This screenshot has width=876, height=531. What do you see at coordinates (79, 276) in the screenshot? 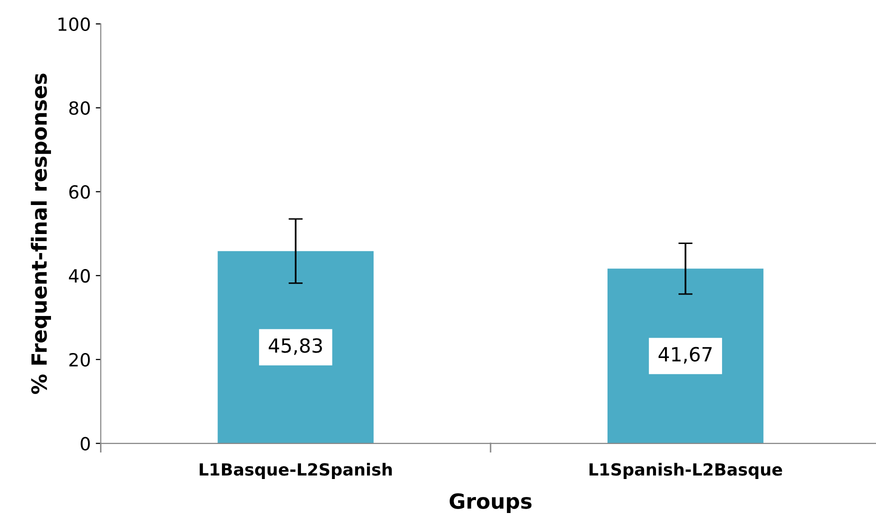
I see `y-tick-label: 40` at bounding box center [79, 276].